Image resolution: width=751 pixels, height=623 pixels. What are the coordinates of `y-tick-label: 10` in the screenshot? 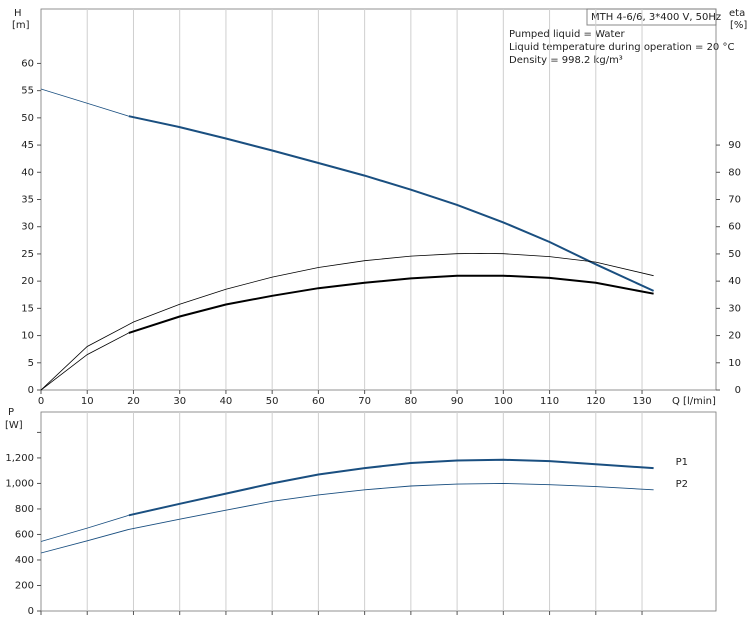 It's located at (27, 336).